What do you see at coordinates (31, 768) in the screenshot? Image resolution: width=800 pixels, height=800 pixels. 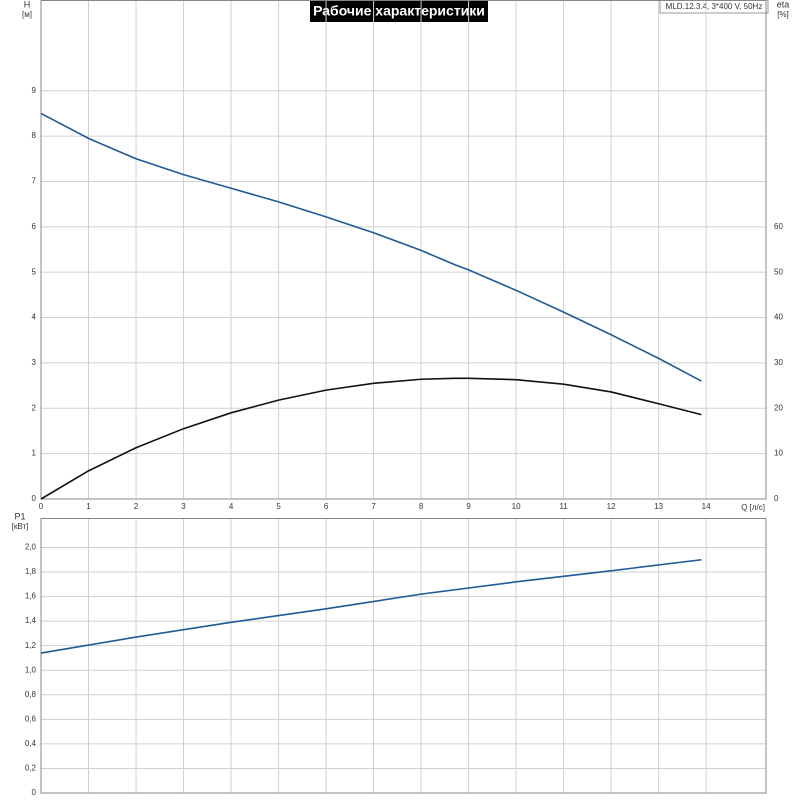 I see `y-tick-label: 0,2` at bounding box center [31, 768].